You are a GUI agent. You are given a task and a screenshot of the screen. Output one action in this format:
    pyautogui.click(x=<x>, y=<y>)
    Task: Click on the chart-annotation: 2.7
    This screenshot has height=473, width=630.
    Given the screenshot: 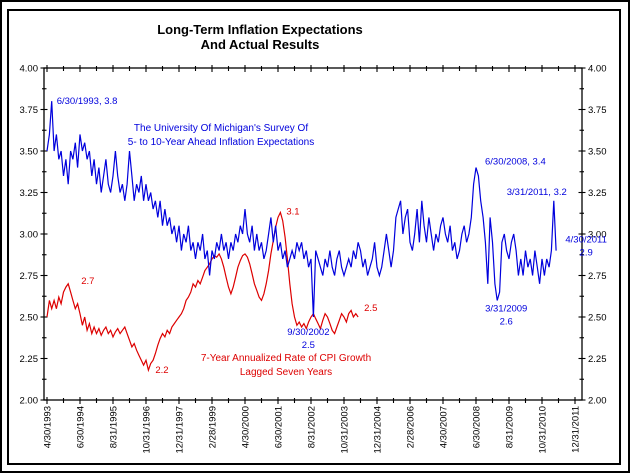 What is the action you would take?
    pyautogui.click(x=87, y=281)
    